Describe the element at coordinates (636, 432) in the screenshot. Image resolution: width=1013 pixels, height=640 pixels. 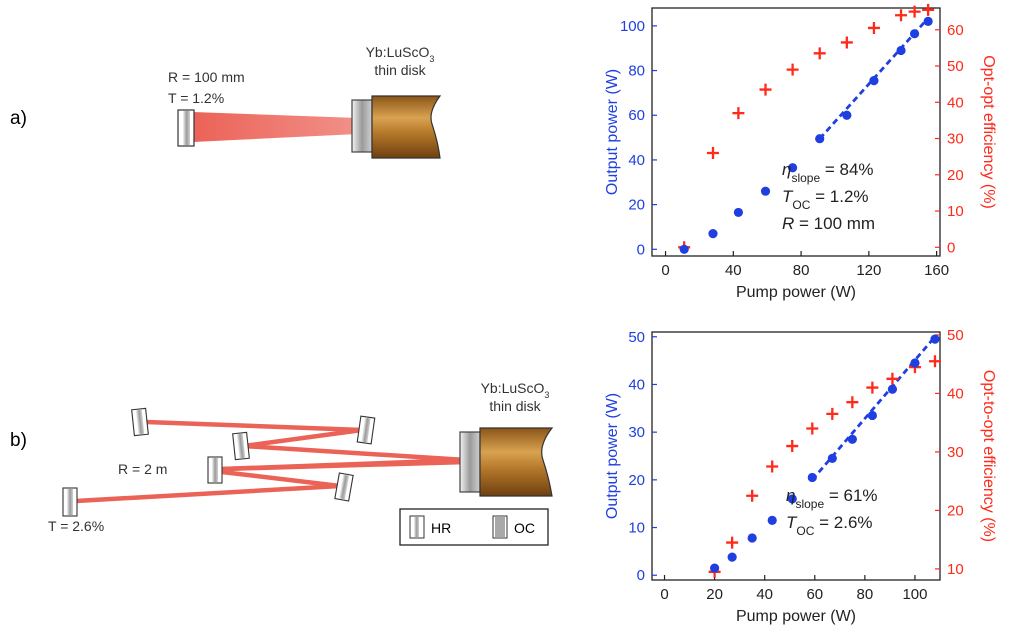
I see `y-tick-label: 30` at that location.